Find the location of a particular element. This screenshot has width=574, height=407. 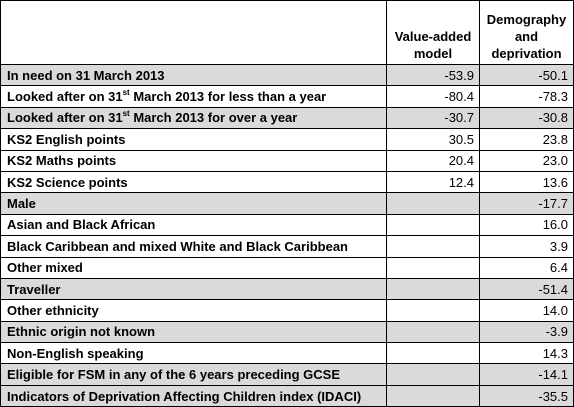

header-blank-cell is located at coordinates (193, 32).